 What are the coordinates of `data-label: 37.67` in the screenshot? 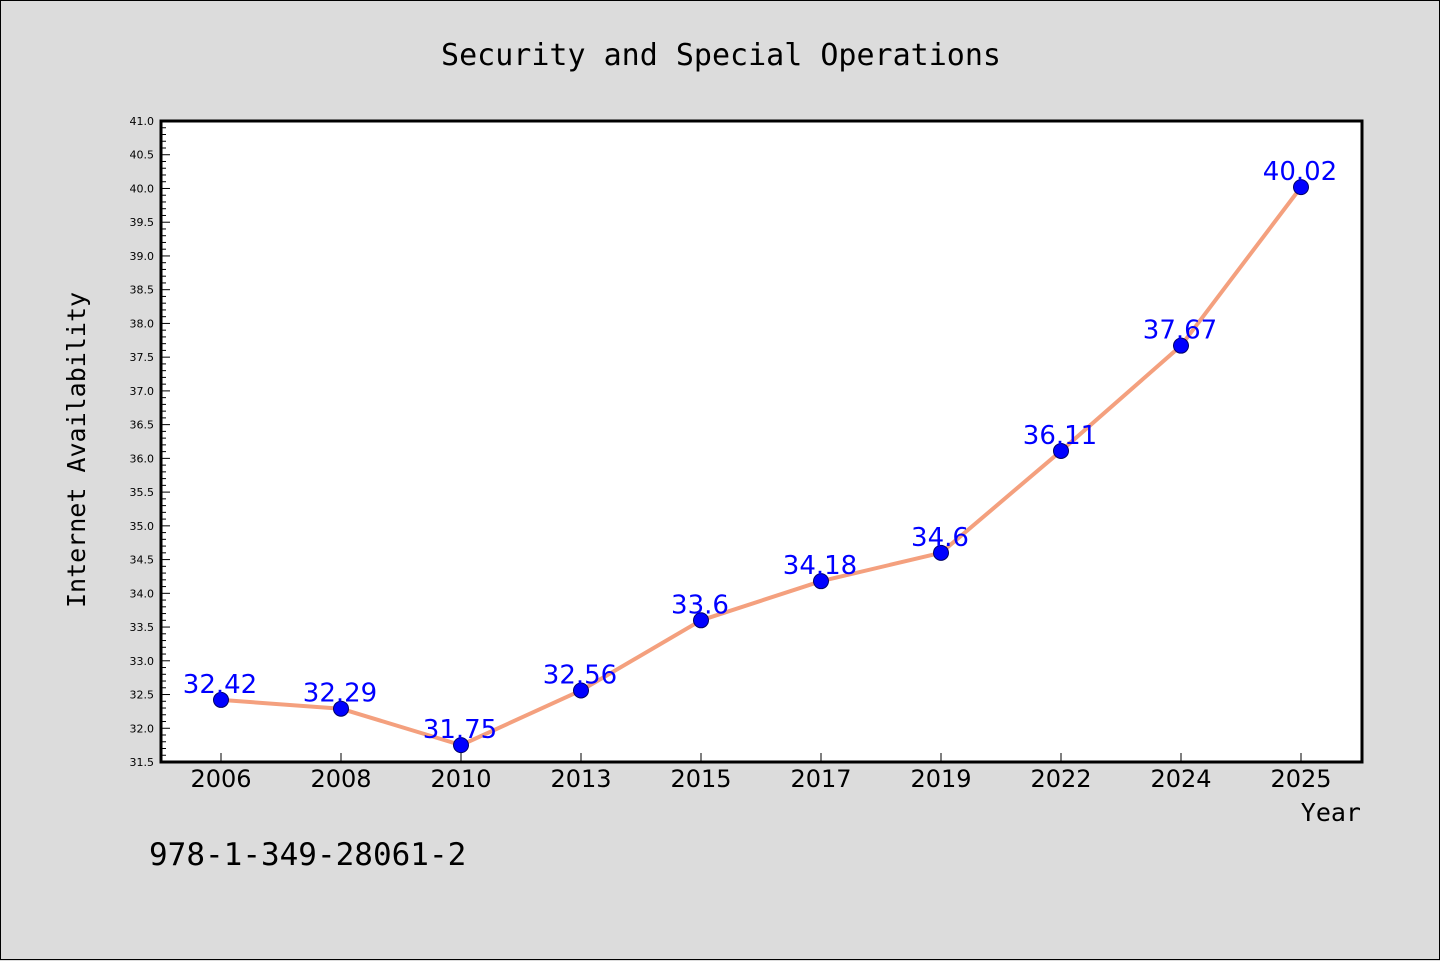 It's located at (1180, 331).